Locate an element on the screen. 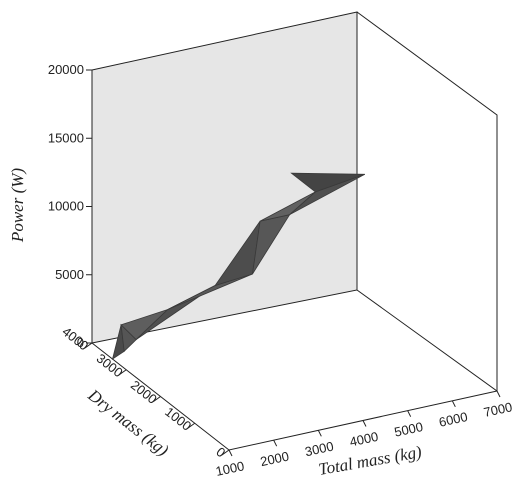 This screenshot has height=492, width=520. surface-facet is located at coordinates (327, 182).